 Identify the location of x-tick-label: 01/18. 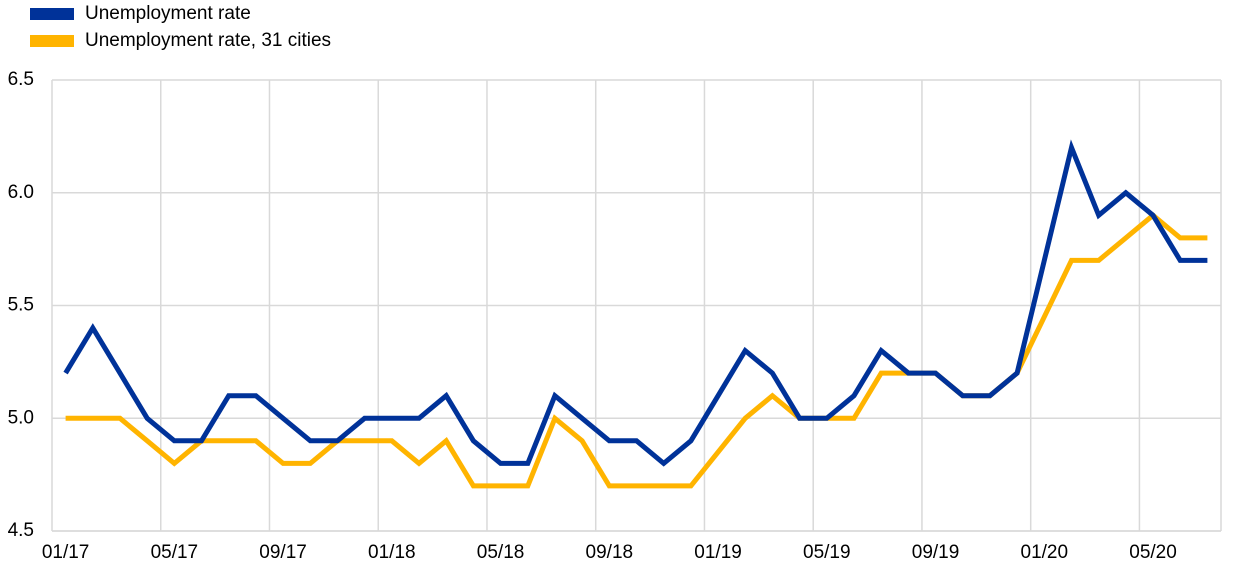
(392, 552).